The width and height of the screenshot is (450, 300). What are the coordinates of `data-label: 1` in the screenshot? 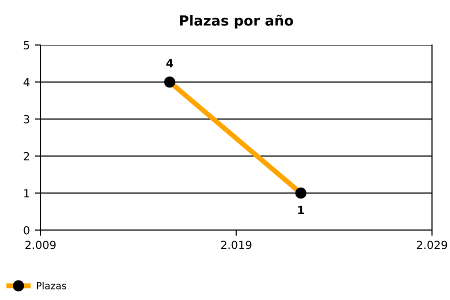 It's located at (301, 210).